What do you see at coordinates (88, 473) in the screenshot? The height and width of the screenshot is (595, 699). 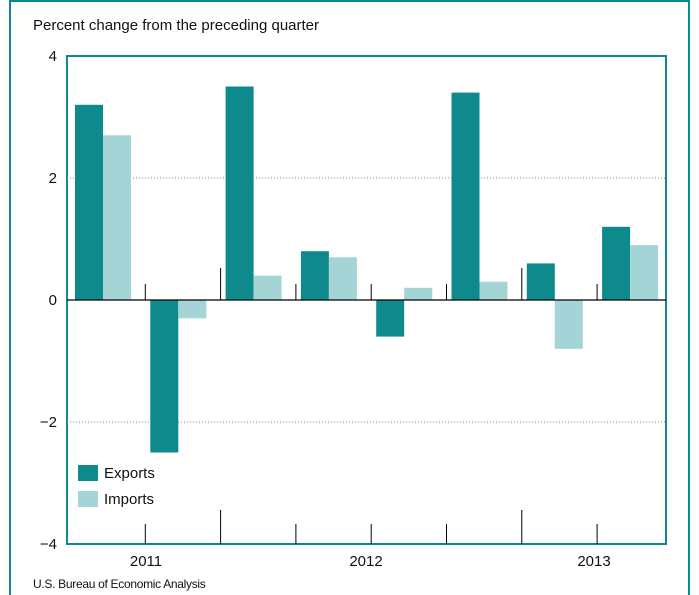 I see `legend-swatch-exports` at bounding box center [88, 473].